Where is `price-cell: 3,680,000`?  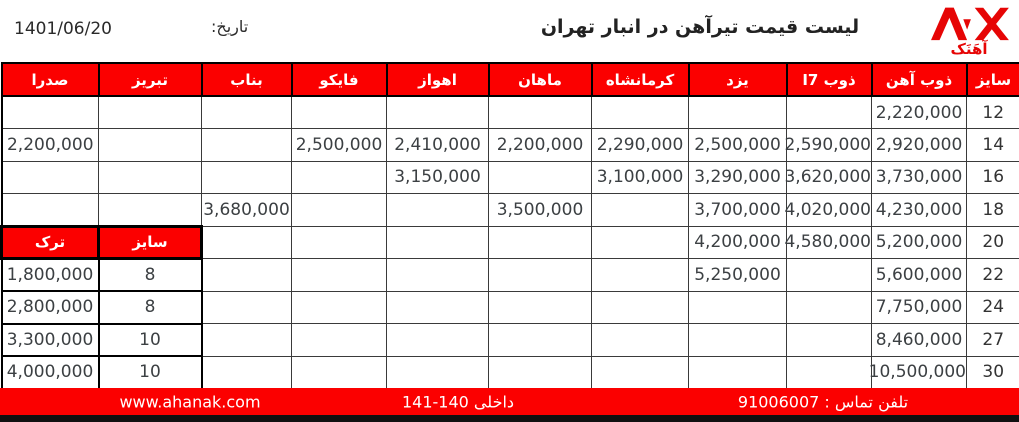
price-cell: 3,680,000 is located at coordinates (246, 210).